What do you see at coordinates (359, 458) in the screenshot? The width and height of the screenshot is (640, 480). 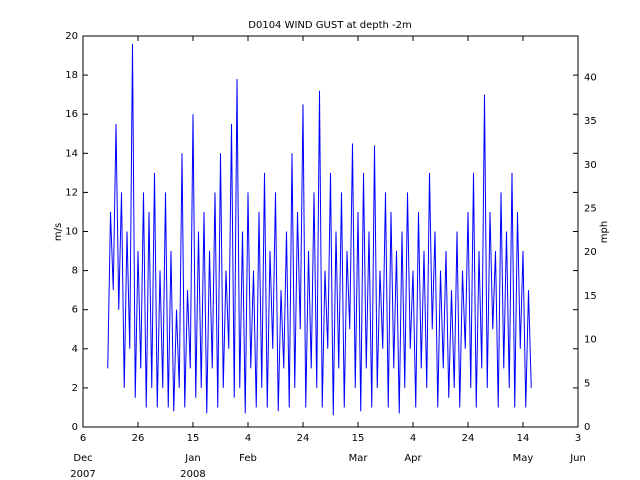 I see `x-month-label: Mar` at bounding box center [359, 458].